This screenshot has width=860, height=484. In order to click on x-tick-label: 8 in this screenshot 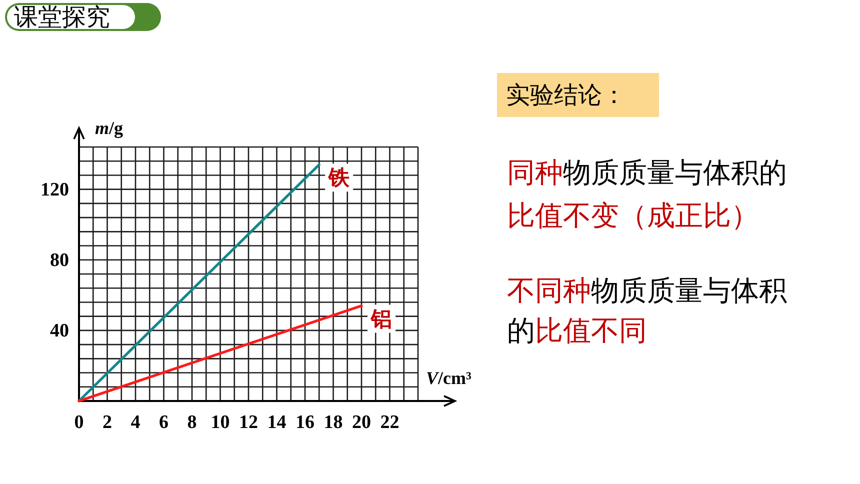, I will do `click(192, 422)`.